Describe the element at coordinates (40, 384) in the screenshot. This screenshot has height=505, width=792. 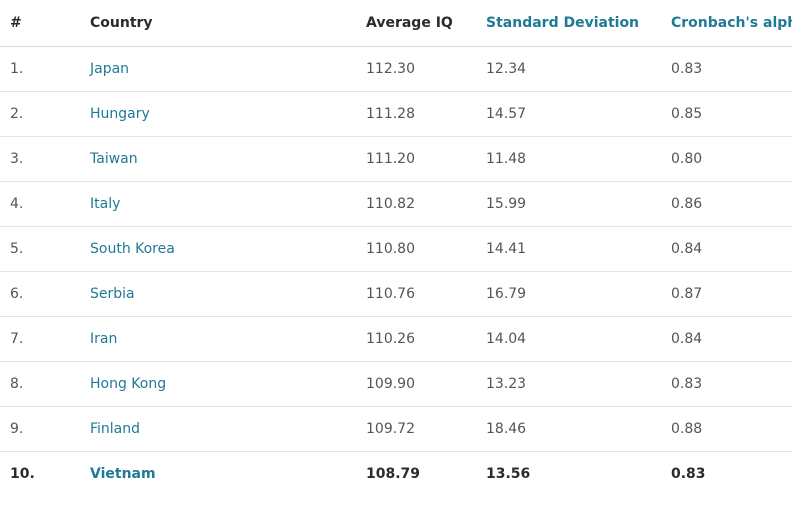
I see `rank-cell: 8.` at that location.